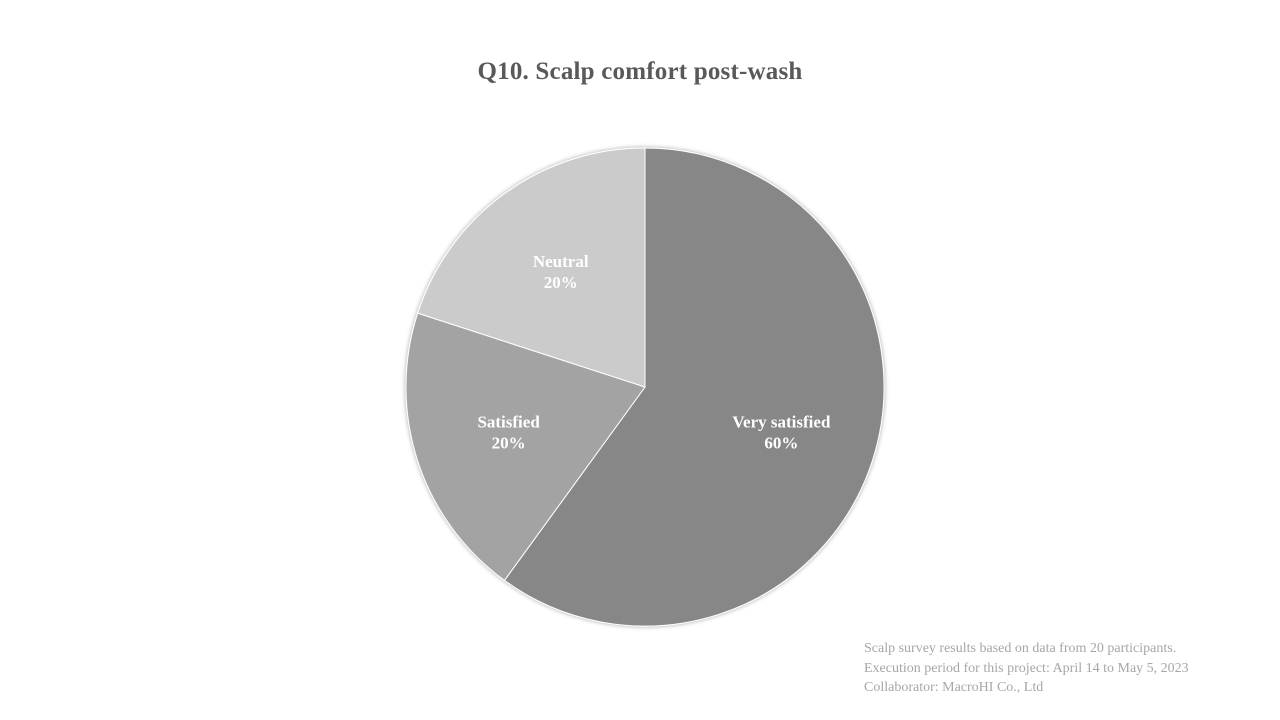  What do you see at coordinates (508, 421) in the screenshot?
I see `slice-category-label: Satisfied` at bounding box center [508, 421].